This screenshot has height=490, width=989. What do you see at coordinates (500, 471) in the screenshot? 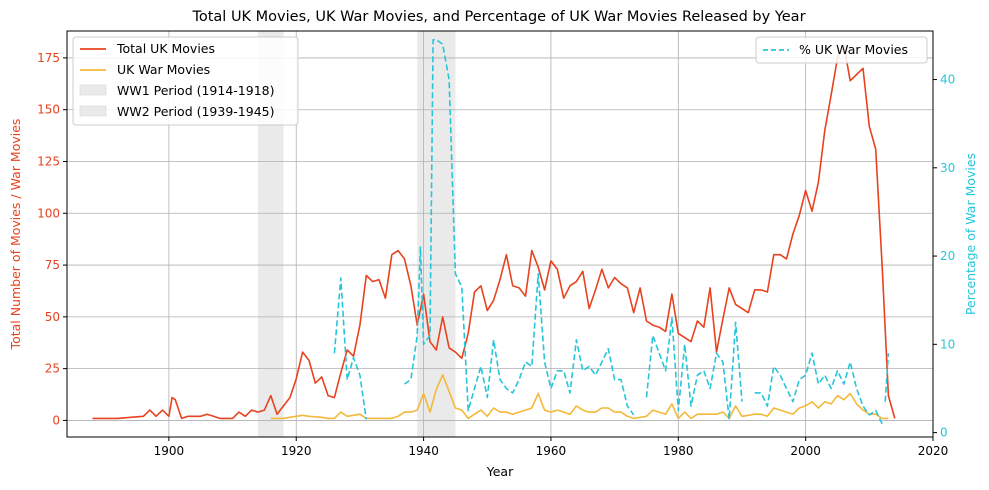
I see `x-axis-label: Year` at bounding box center [500, 471].